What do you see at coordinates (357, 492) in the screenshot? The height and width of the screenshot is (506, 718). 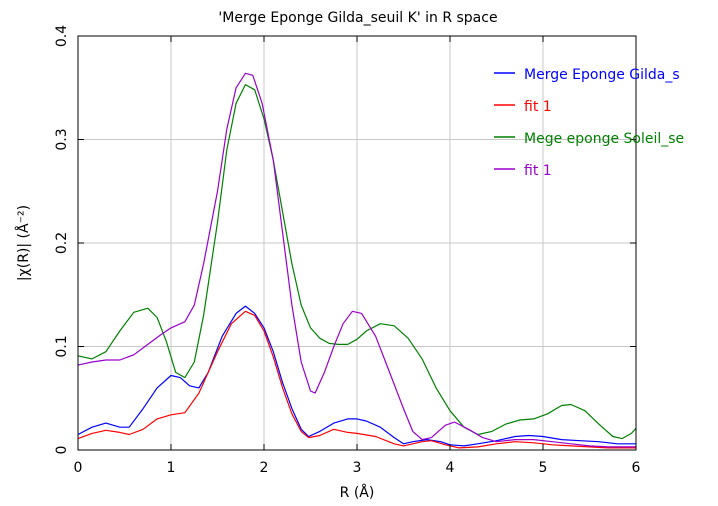 I see `x-axis-label: R (Å)` at bounding box center [357, 492].